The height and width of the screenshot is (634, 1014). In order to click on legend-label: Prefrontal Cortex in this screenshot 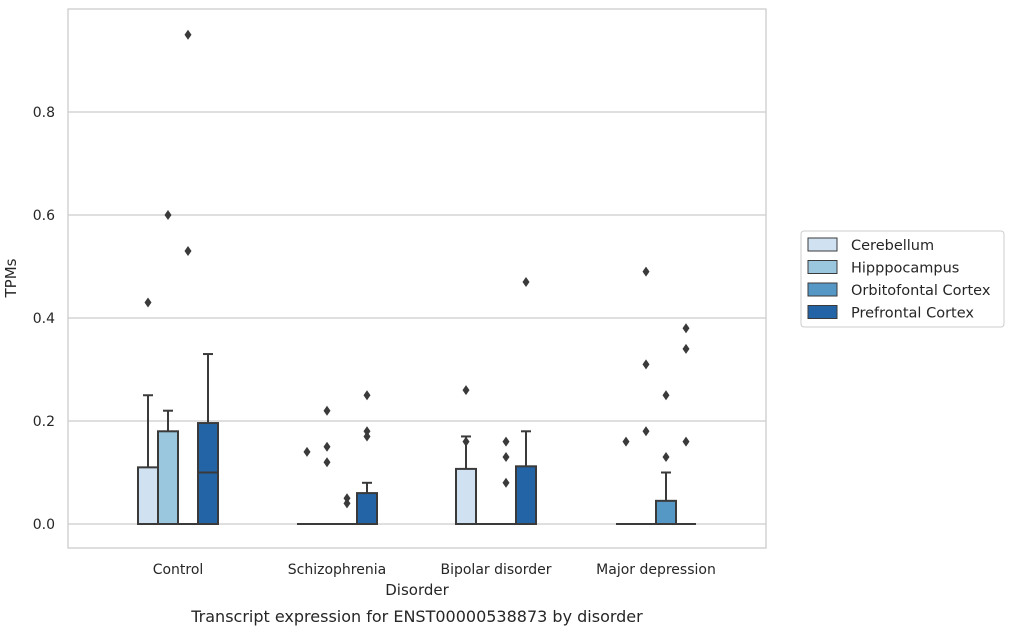, I will do `click(912, 314)`.